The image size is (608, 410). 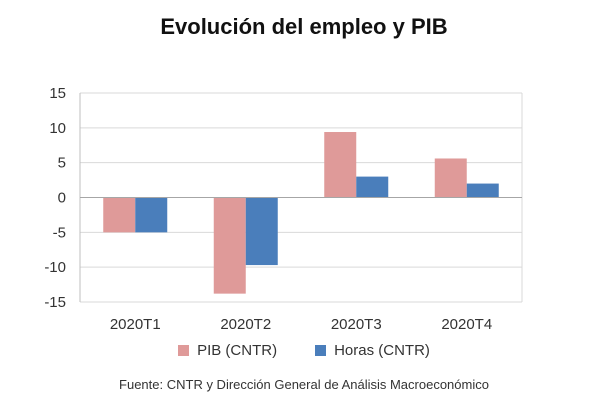 What do you see at coordinates (57, 93) in the screenshot?
I see `y-tick-label: 15` at bounding box center [57, 93].